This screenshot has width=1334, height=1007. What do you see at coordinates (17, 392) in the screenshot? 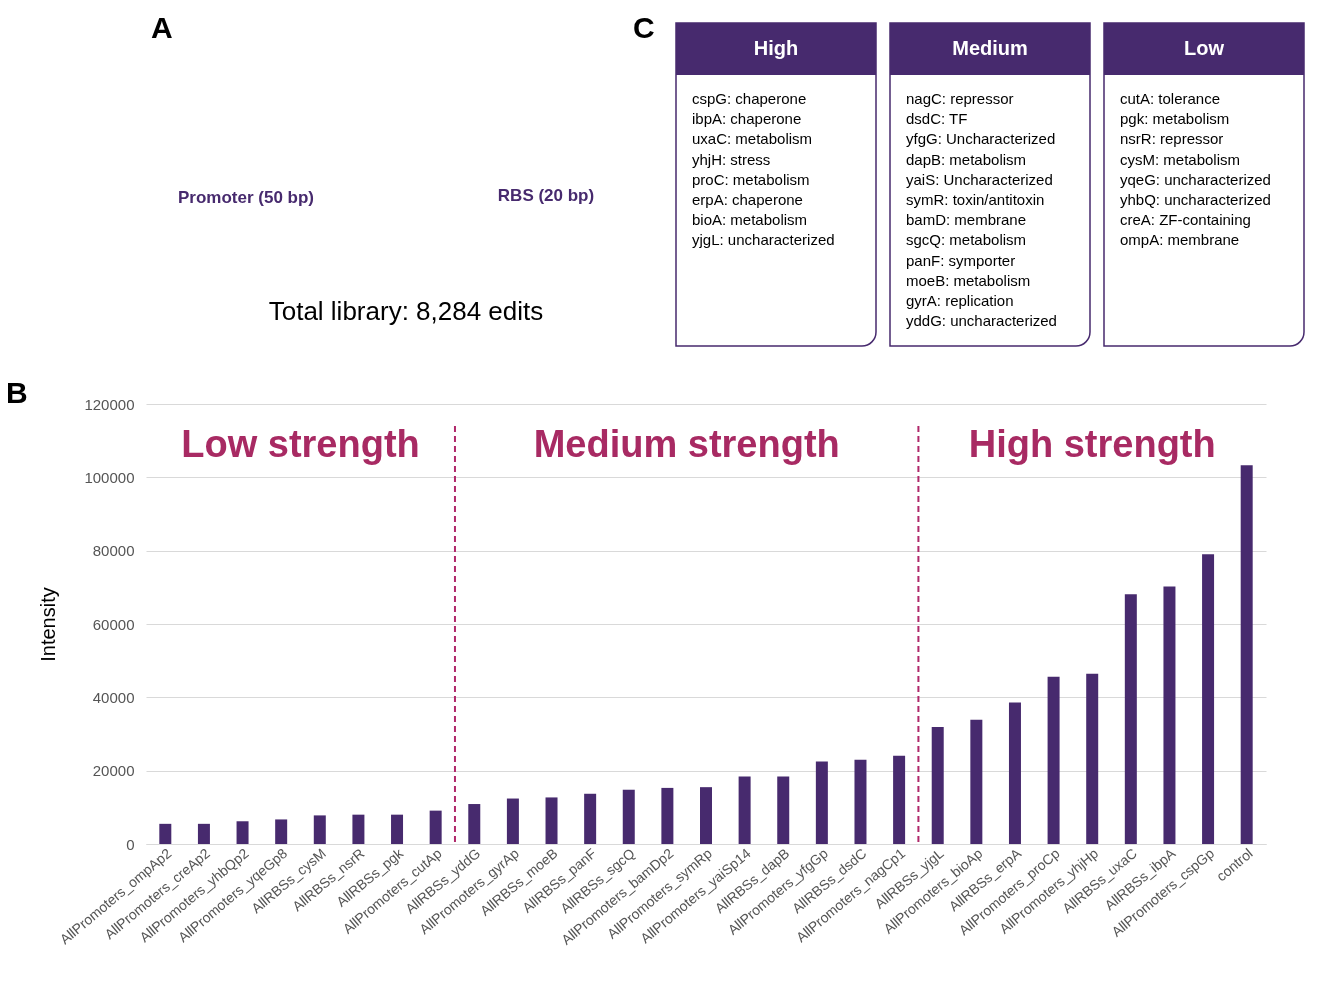
I see `text: B` at bounding box center [17, 392].